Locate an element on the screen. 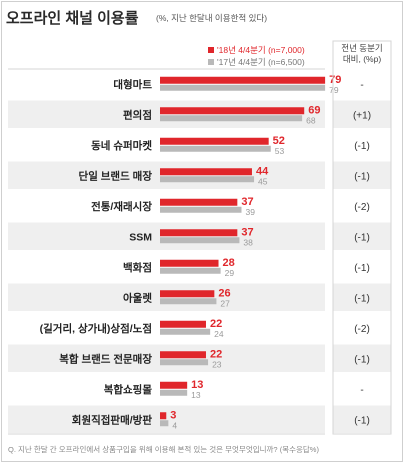 This screenshot has height=465, width=406. category-label: 회원직접판매/방판 is located at coordinates (112, 419).